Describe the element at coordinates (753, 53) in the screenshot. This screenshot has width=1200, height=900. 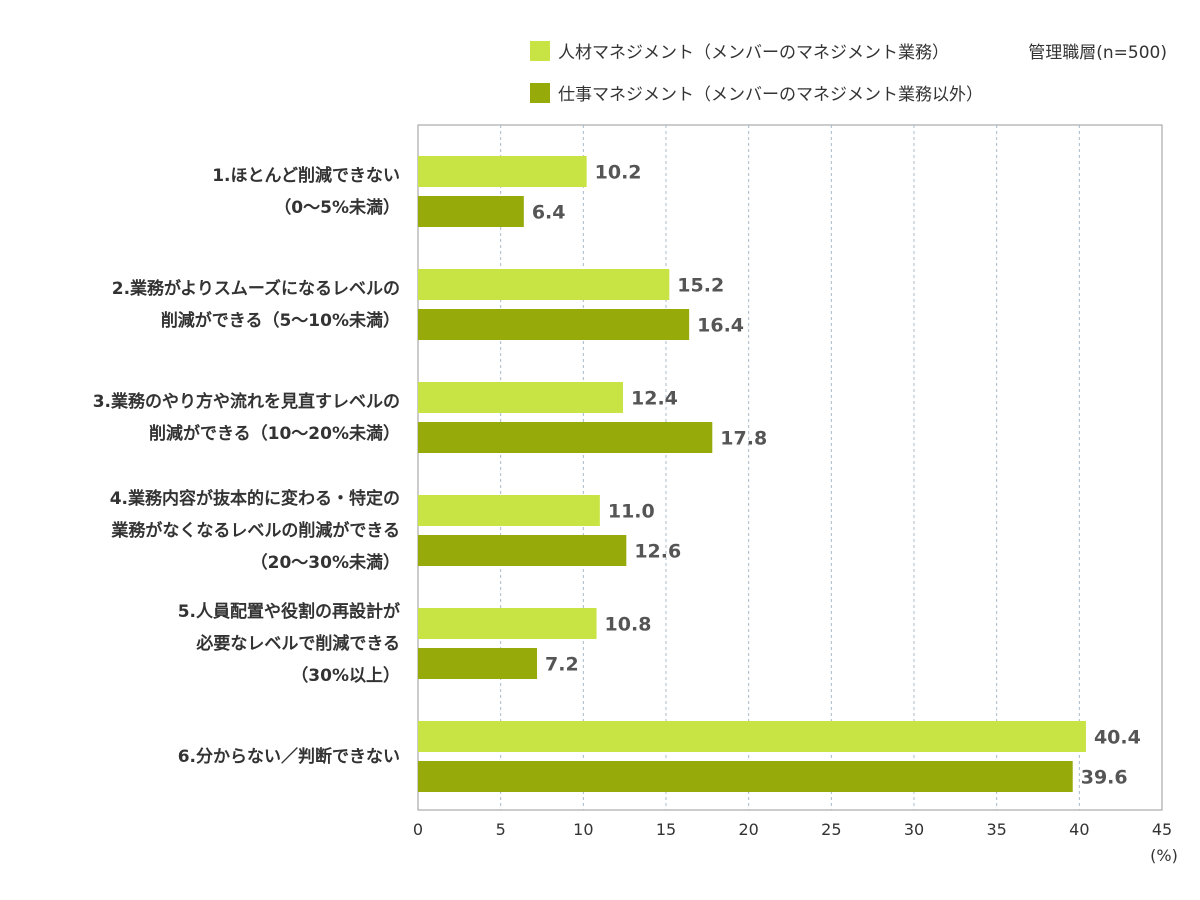
I see `legend-label-series-1: 人材マネジメント（メンバーのマネジメント業務）` at that location.